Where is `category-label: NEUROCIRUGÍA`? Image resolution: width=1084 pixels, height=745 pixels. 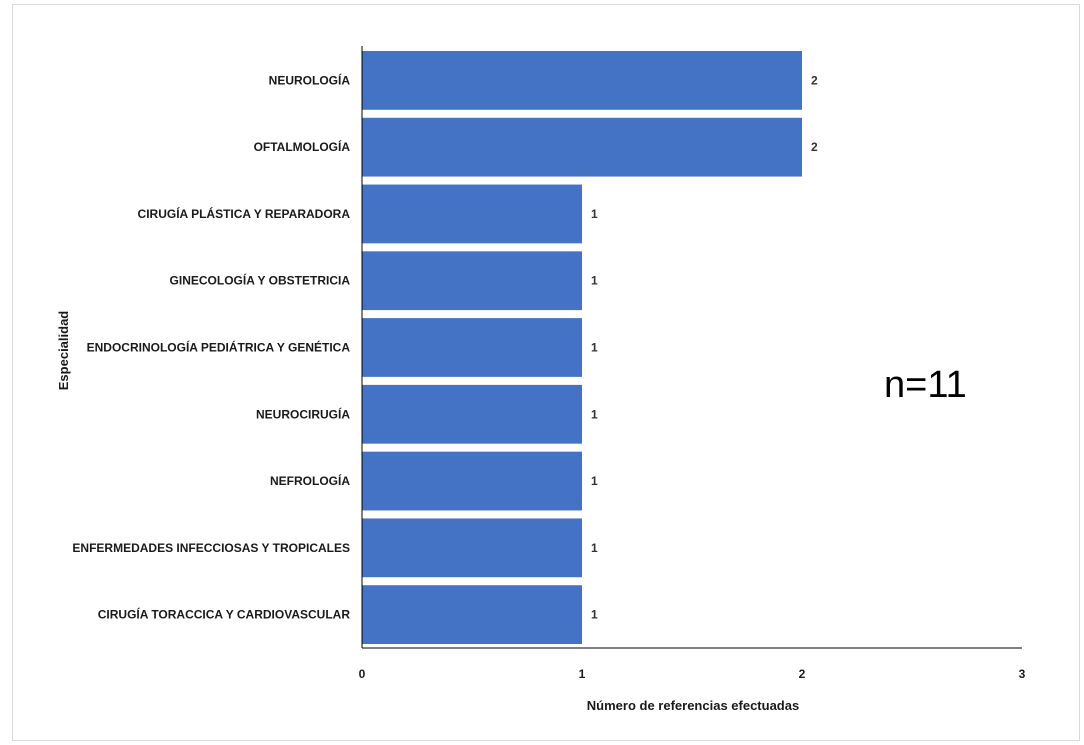
category-label: NEUROCIRUGÍA is located at coordinates (303, 413).